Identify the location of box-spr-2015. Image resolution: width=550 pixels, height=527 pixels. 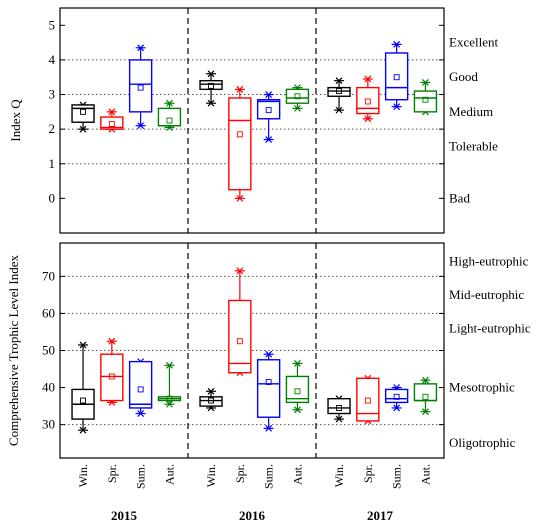
(112, 120).